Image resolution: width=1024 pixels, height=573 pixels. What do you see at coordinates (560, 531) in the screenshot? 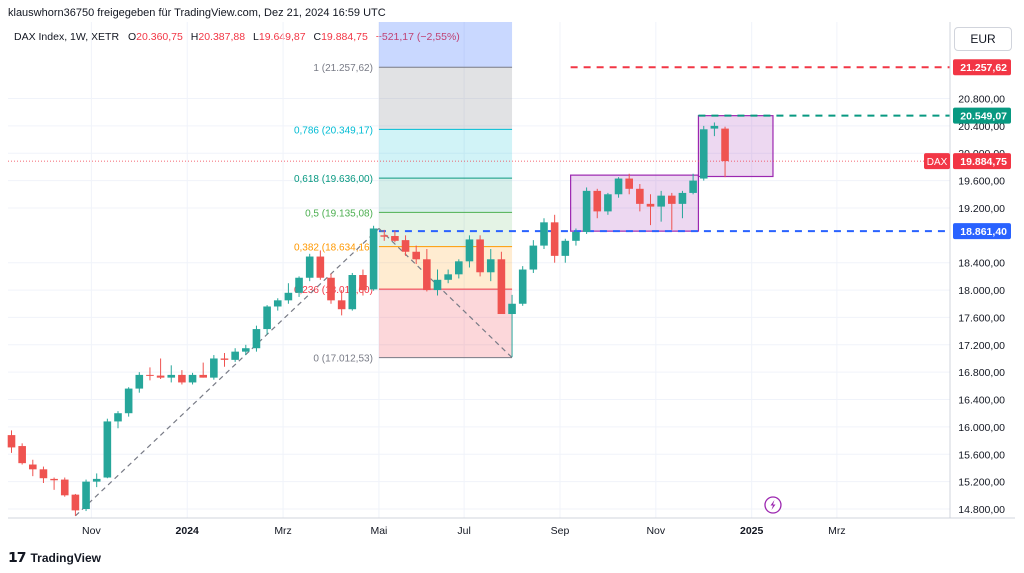
I see `x-tick-label: Sep` at bounding box center [560, 531].